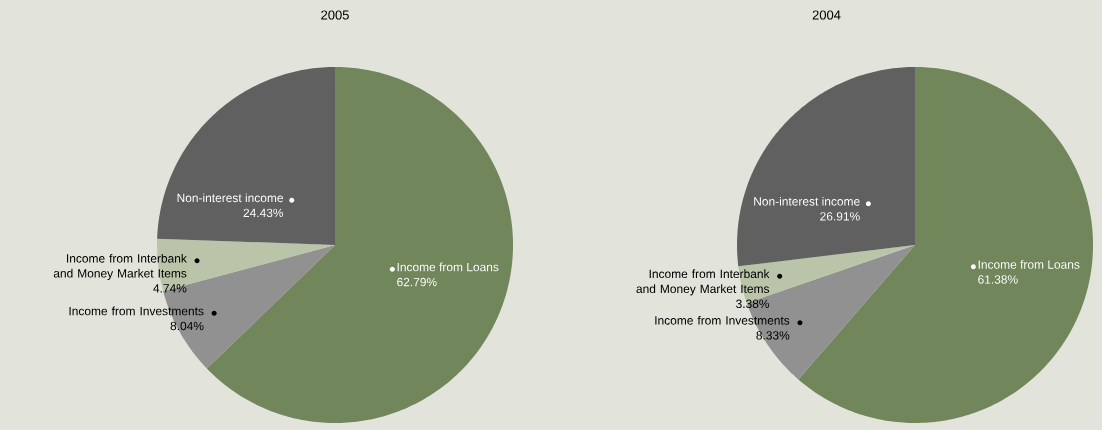  I want to click on data-label: 61.38%, so click(998, 279).